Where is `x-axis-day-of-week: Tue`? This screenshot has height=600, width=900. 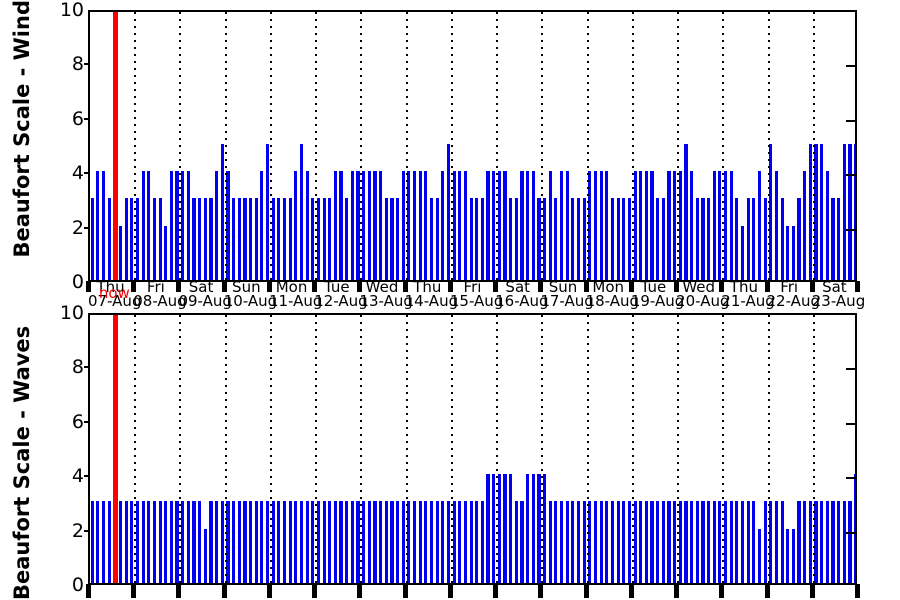 x-axis-day-of-week: Tue is located at coordinates (653, 287).